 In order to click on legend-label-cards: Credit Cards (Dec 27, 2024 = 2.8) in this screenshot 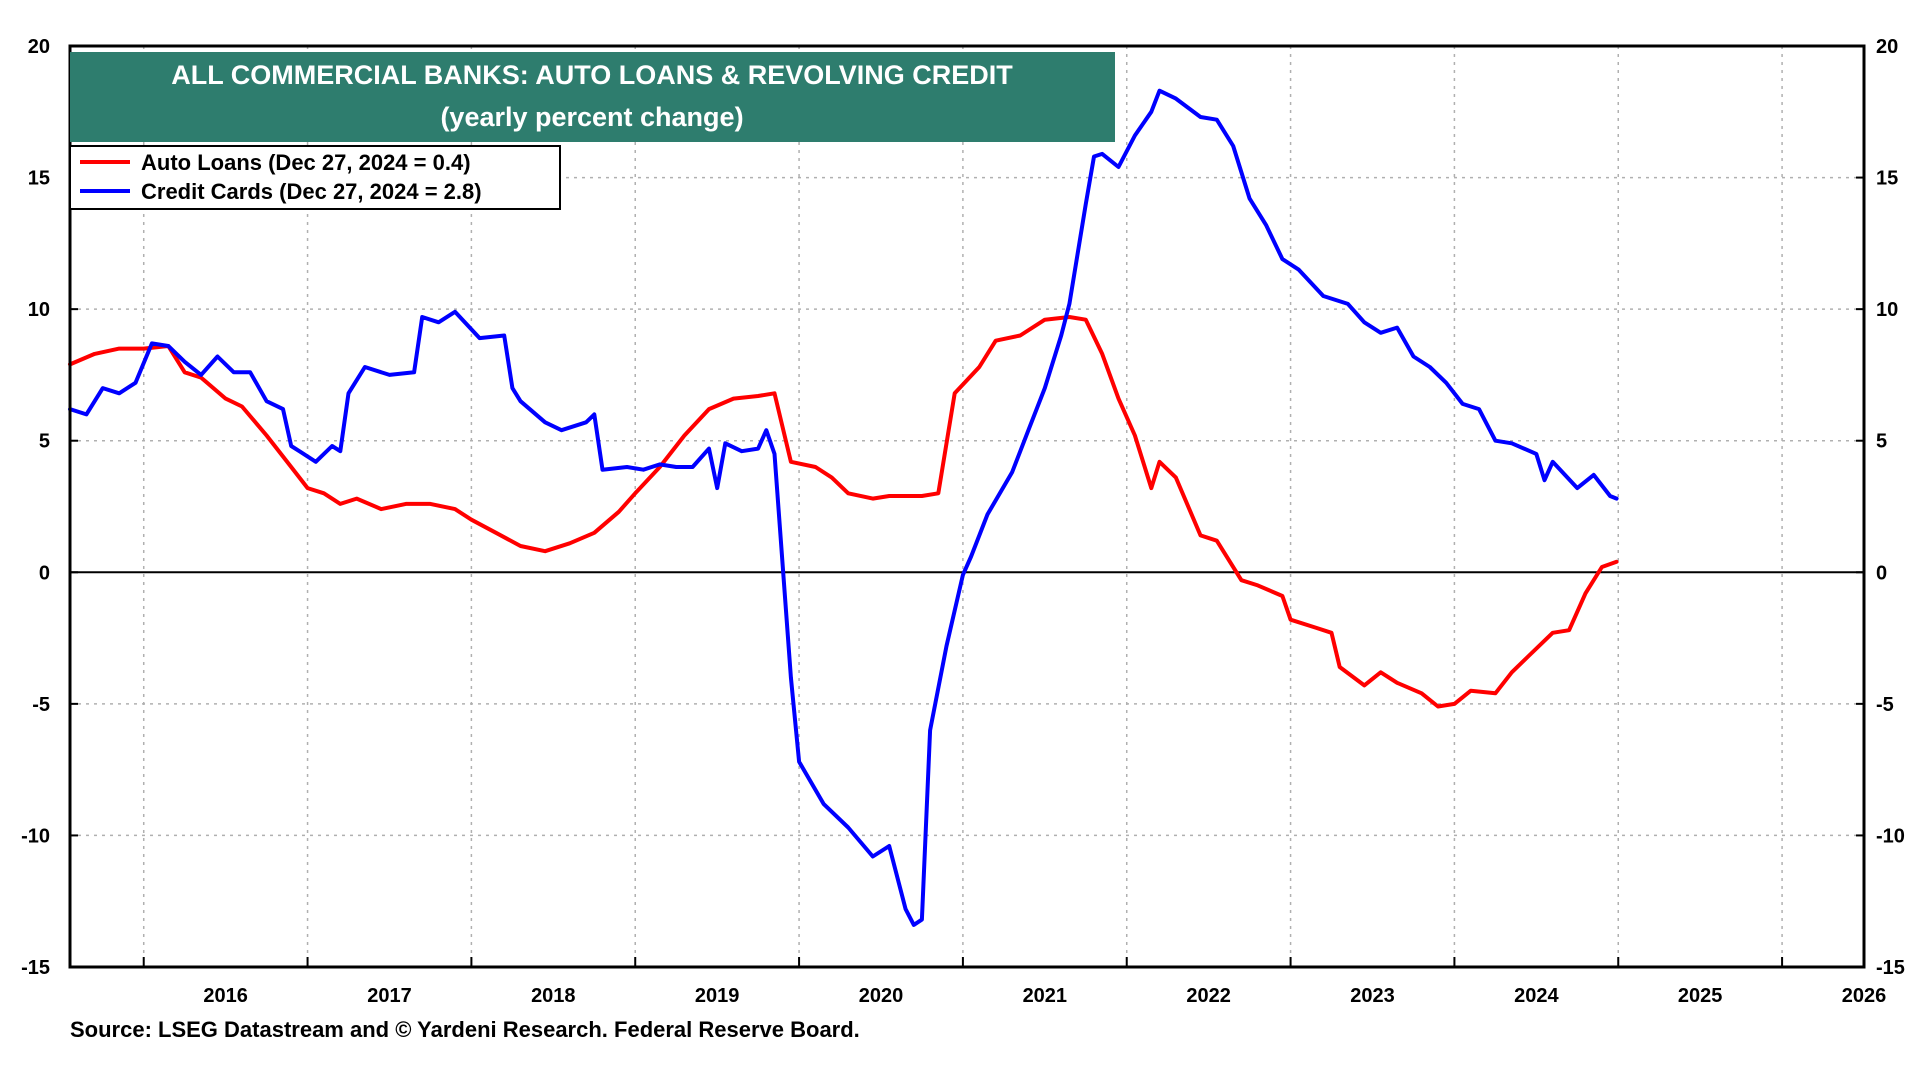, I will do `click(311, 191)`.